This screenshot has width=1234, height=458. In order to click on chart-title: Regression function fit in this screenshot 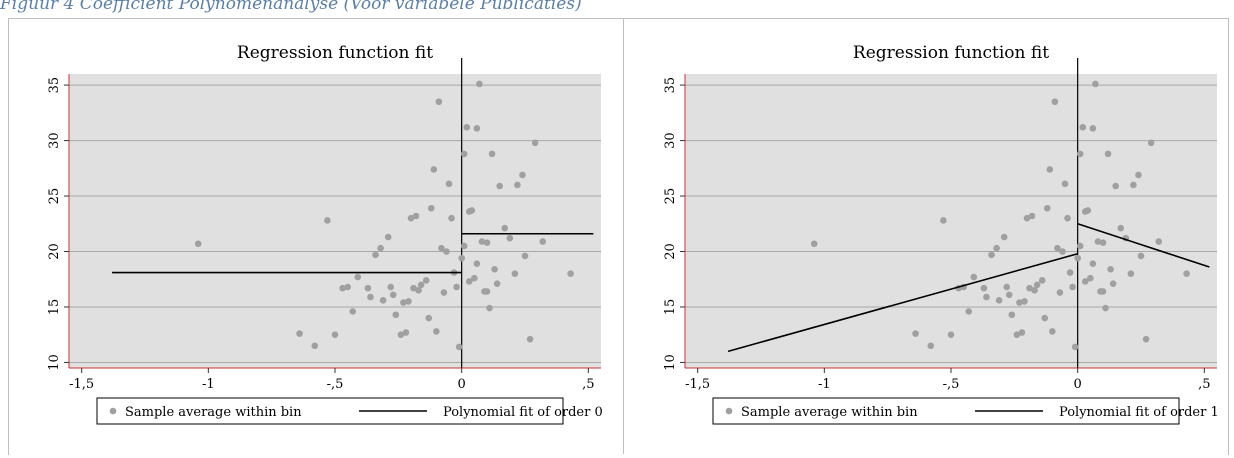, I will do `click(951, 53)`.